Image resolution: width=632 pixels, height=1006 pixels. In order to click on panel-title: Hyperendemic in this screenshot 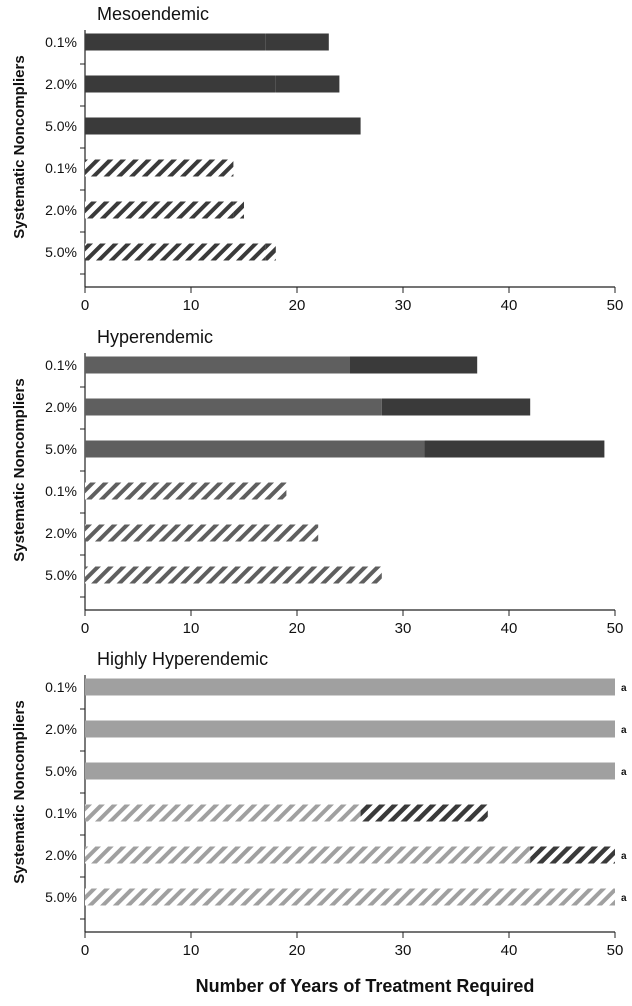, I will do `click(155, 337)`.